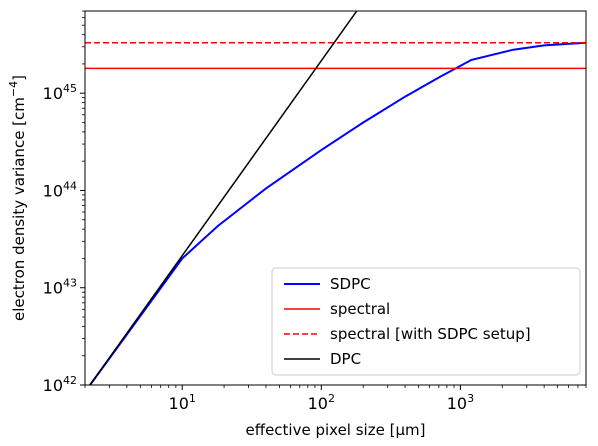 Image resolution: width=598 pixels, height=446 pixels. I want to click on y-tick-label: 1045, so click(60, 92).